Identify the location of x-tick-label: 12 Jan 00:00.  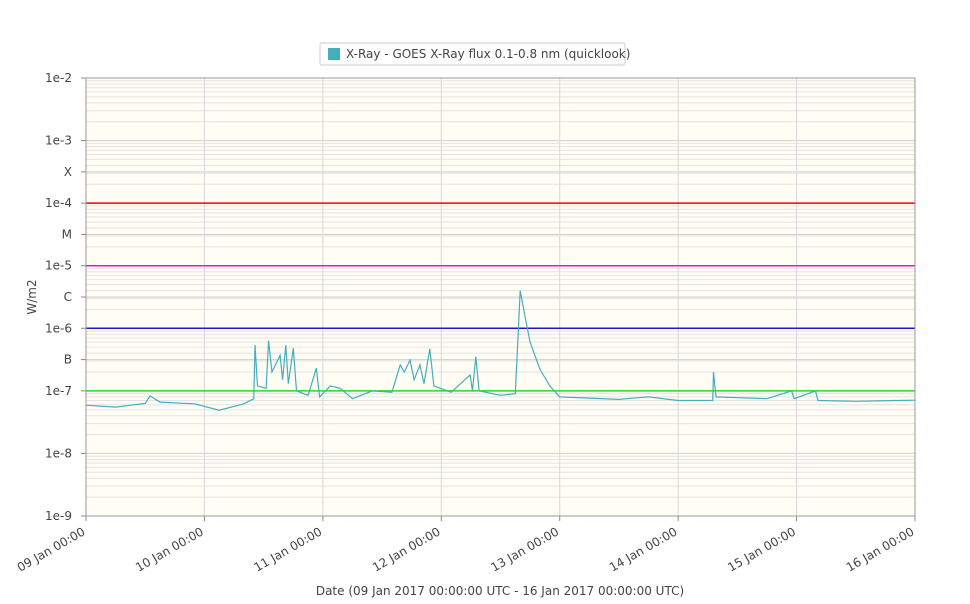
(406, 549).